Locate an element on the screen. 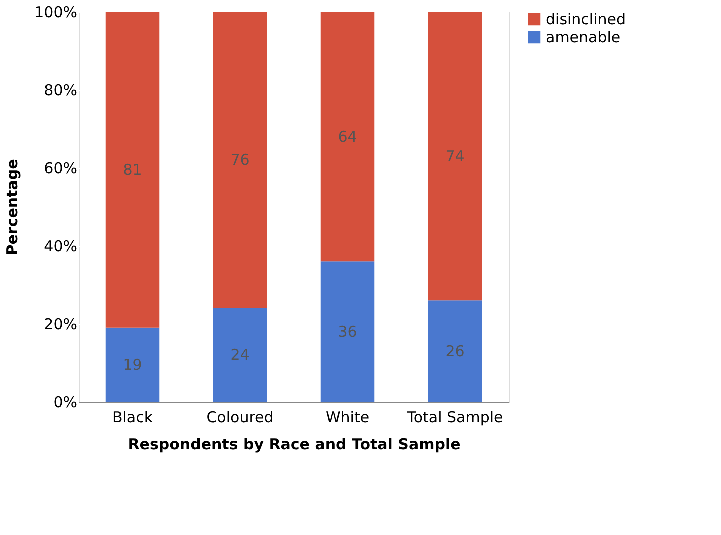 Image resolution: width=721 pixels, height=535 pixels. legend-label: amenable is located at coordinates (583, 37).